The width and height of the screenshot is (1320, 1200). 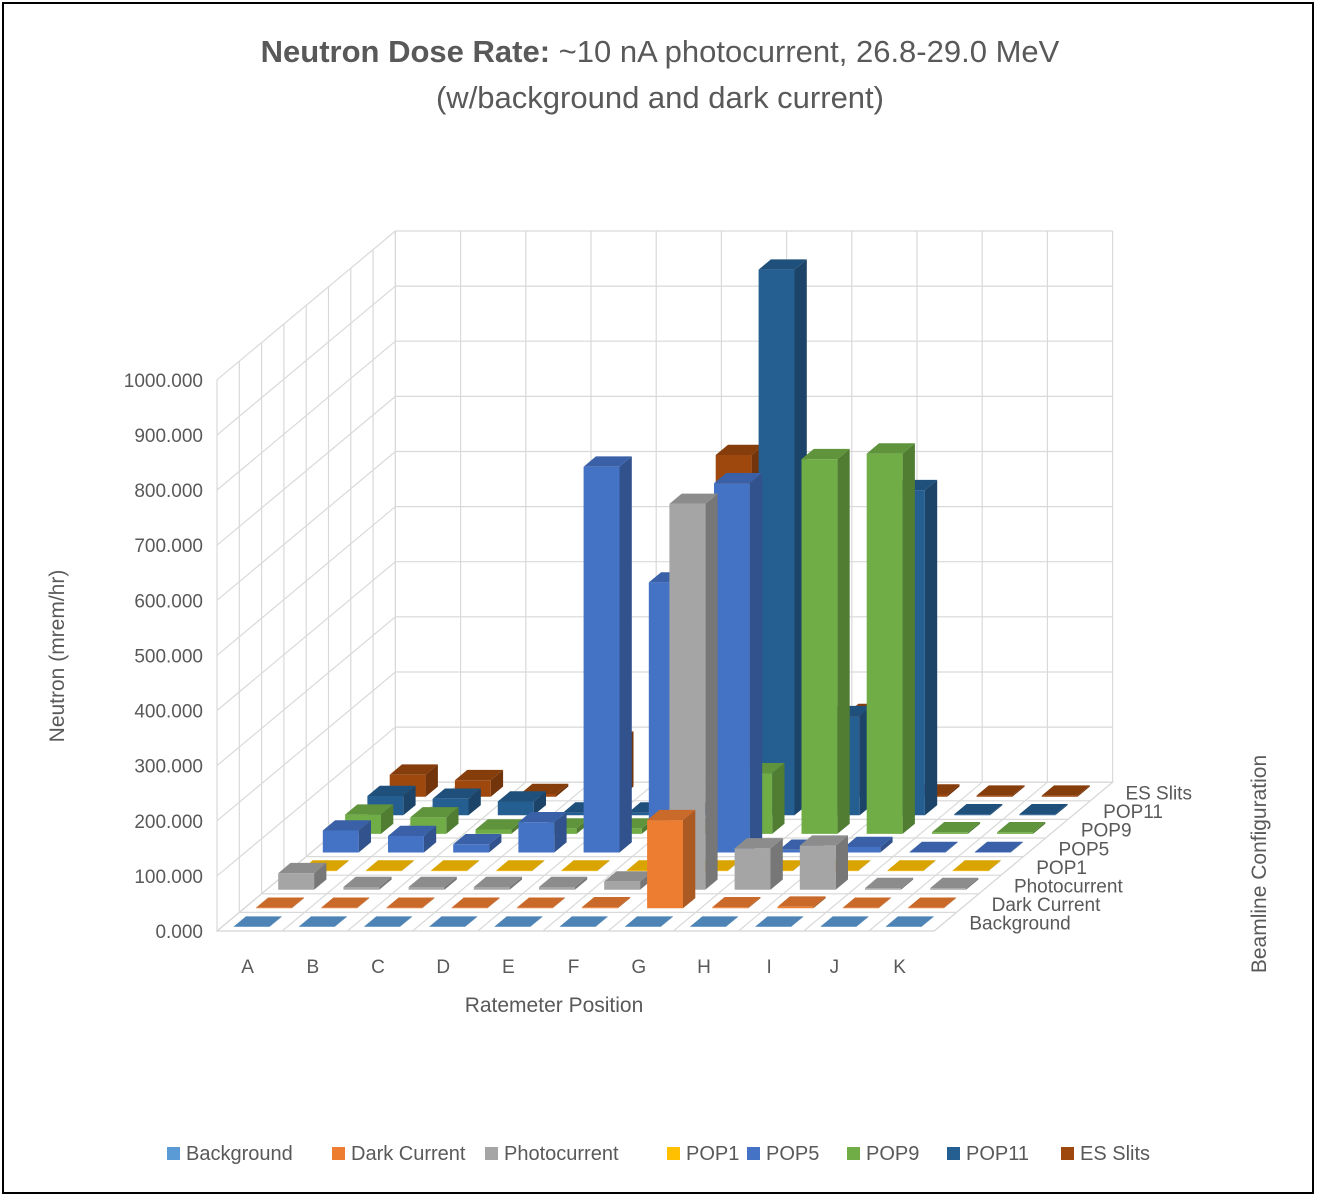 I want to click on bar-pop1-c, so click(x=455, y=866).